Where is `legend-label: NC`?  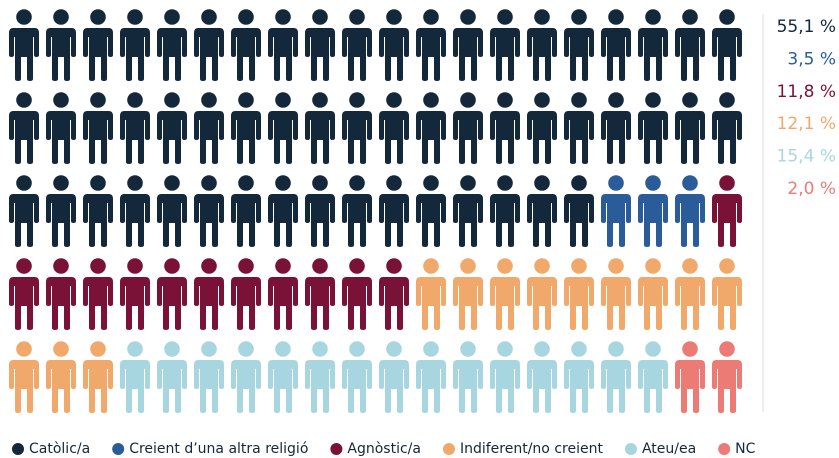 legend-label: NC is located at coordinates (745, 449).